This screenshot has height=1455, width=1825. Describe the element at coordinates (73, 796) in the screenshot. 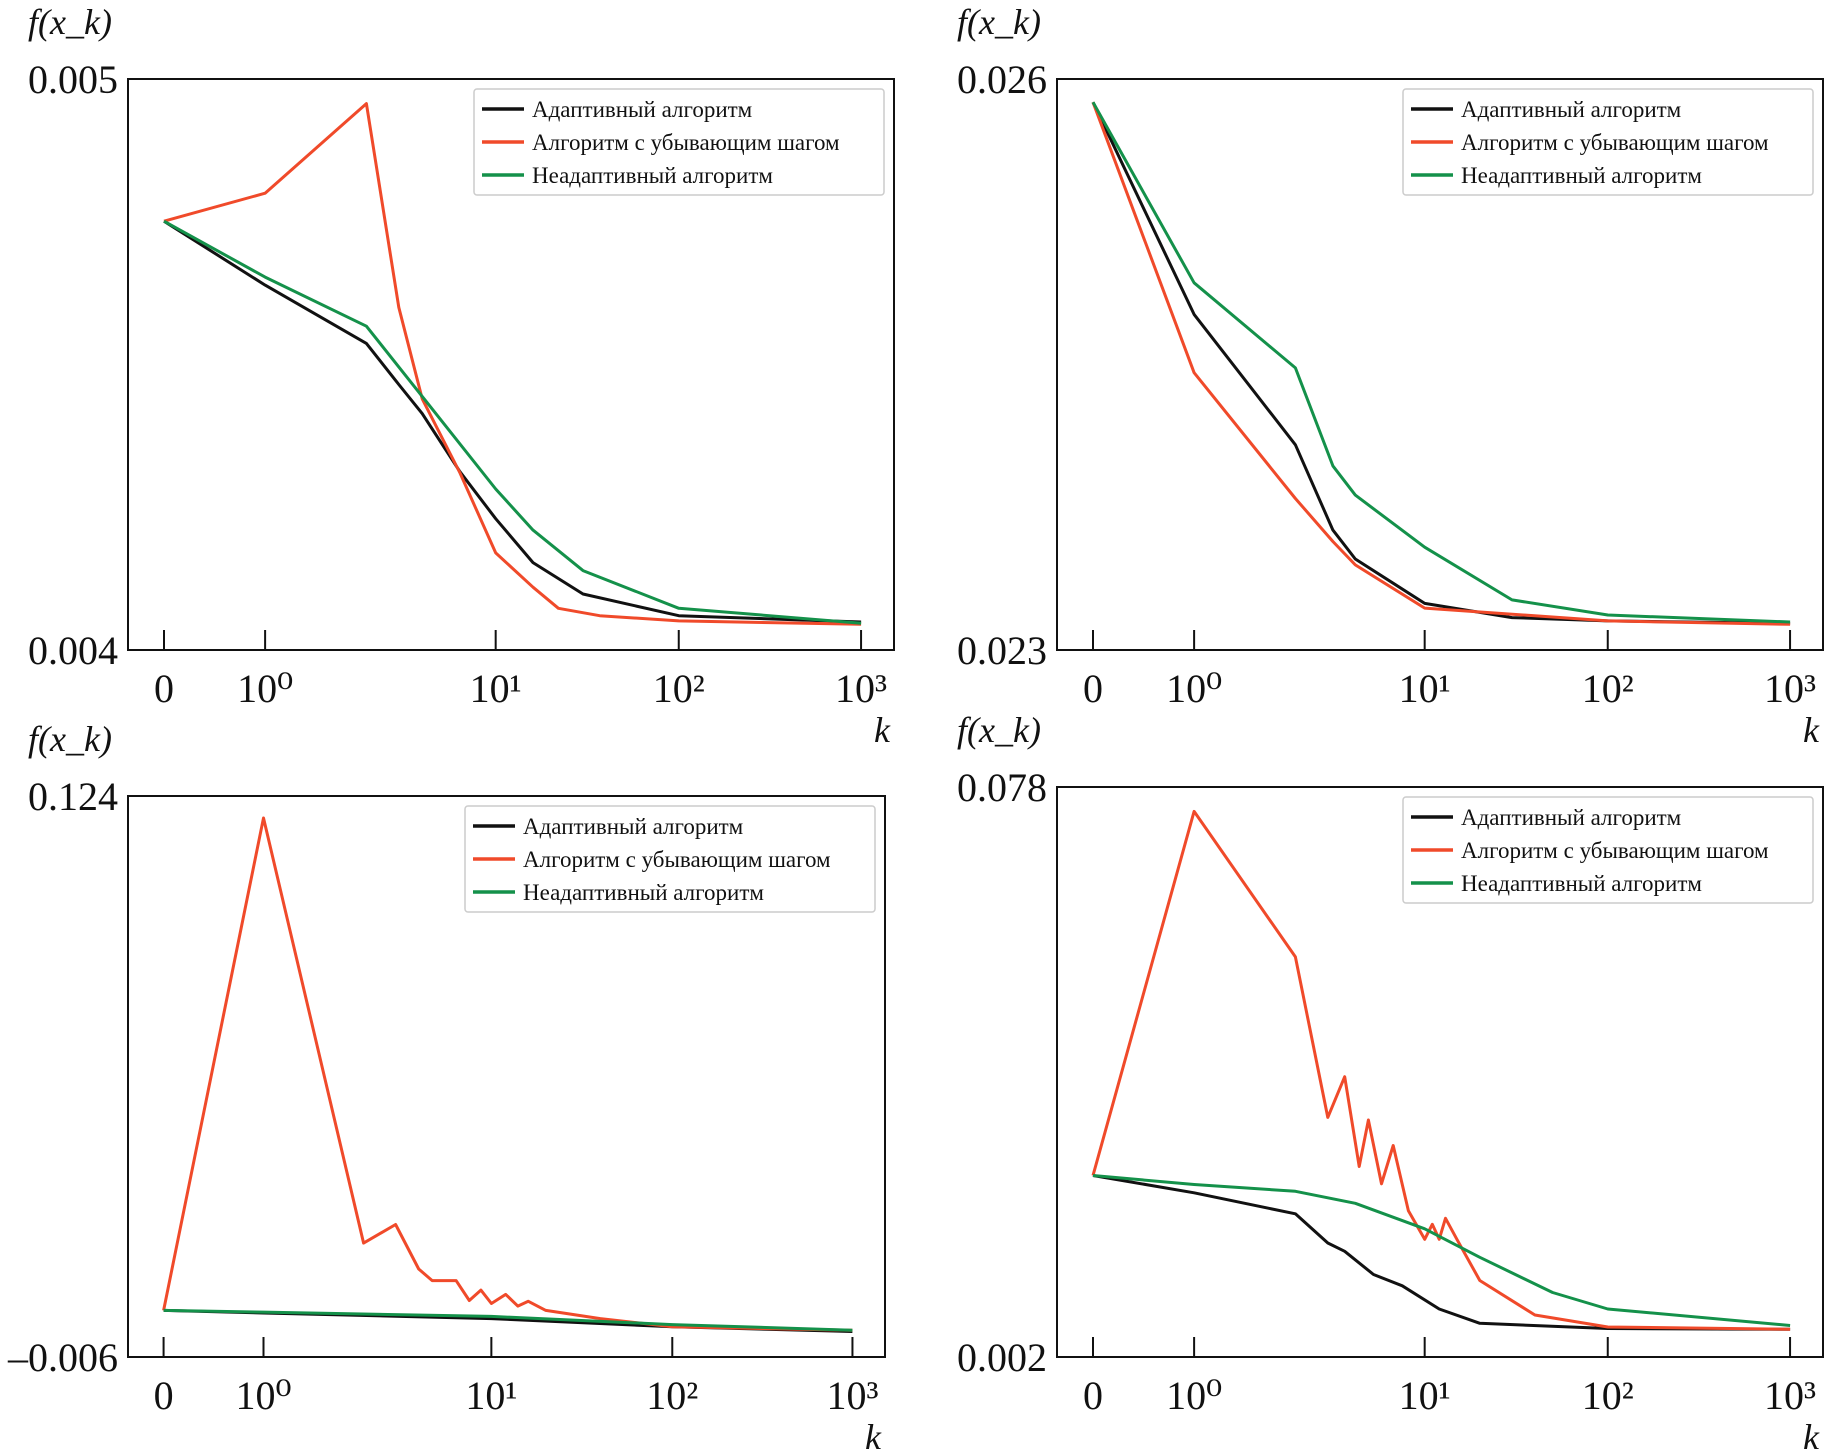

I see `y-tick-label-top: 0.124` at that location.